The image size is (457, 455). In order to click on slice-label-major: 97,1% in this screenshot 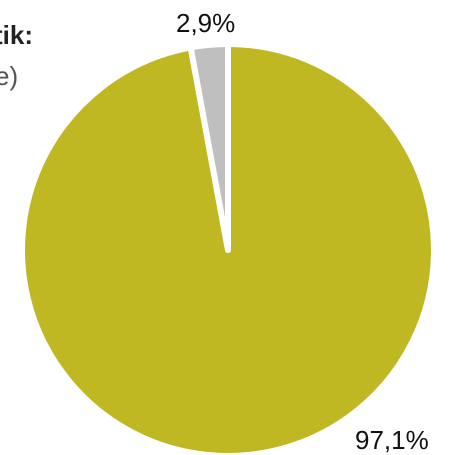, I will do `click(392, 440)`.